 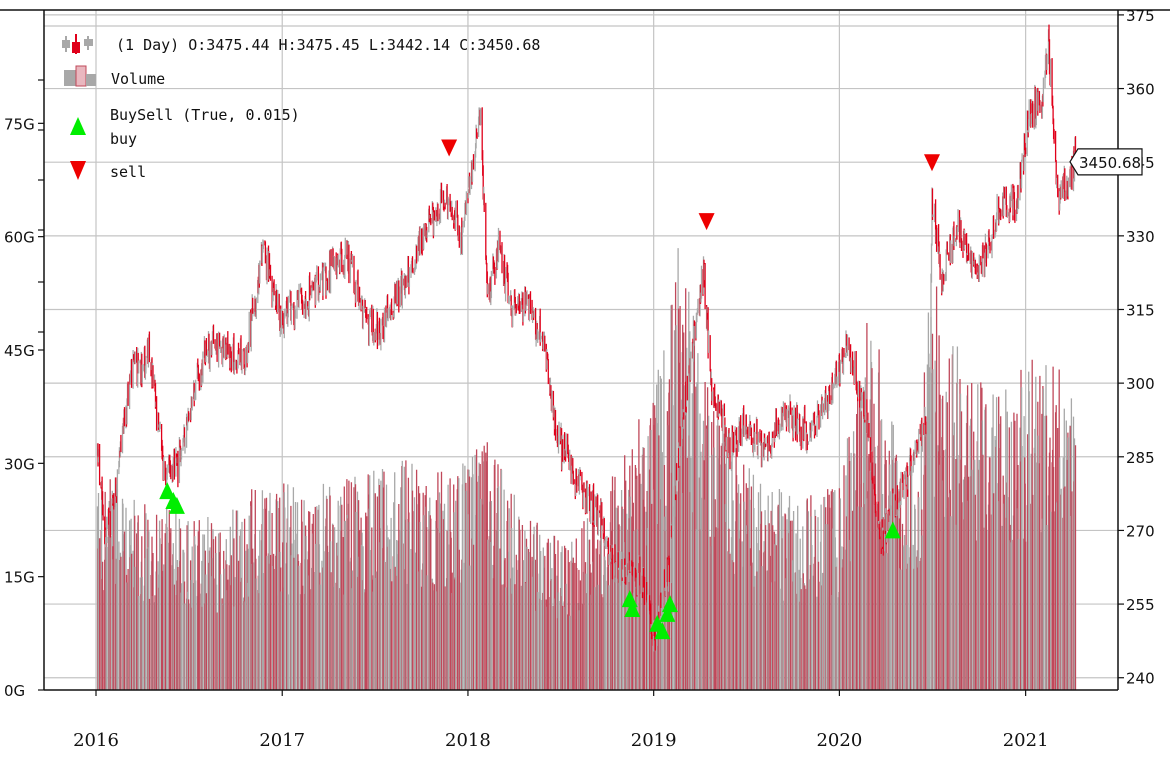 I want to click on legend-sell-label: sell, so click(x=128, y=172).